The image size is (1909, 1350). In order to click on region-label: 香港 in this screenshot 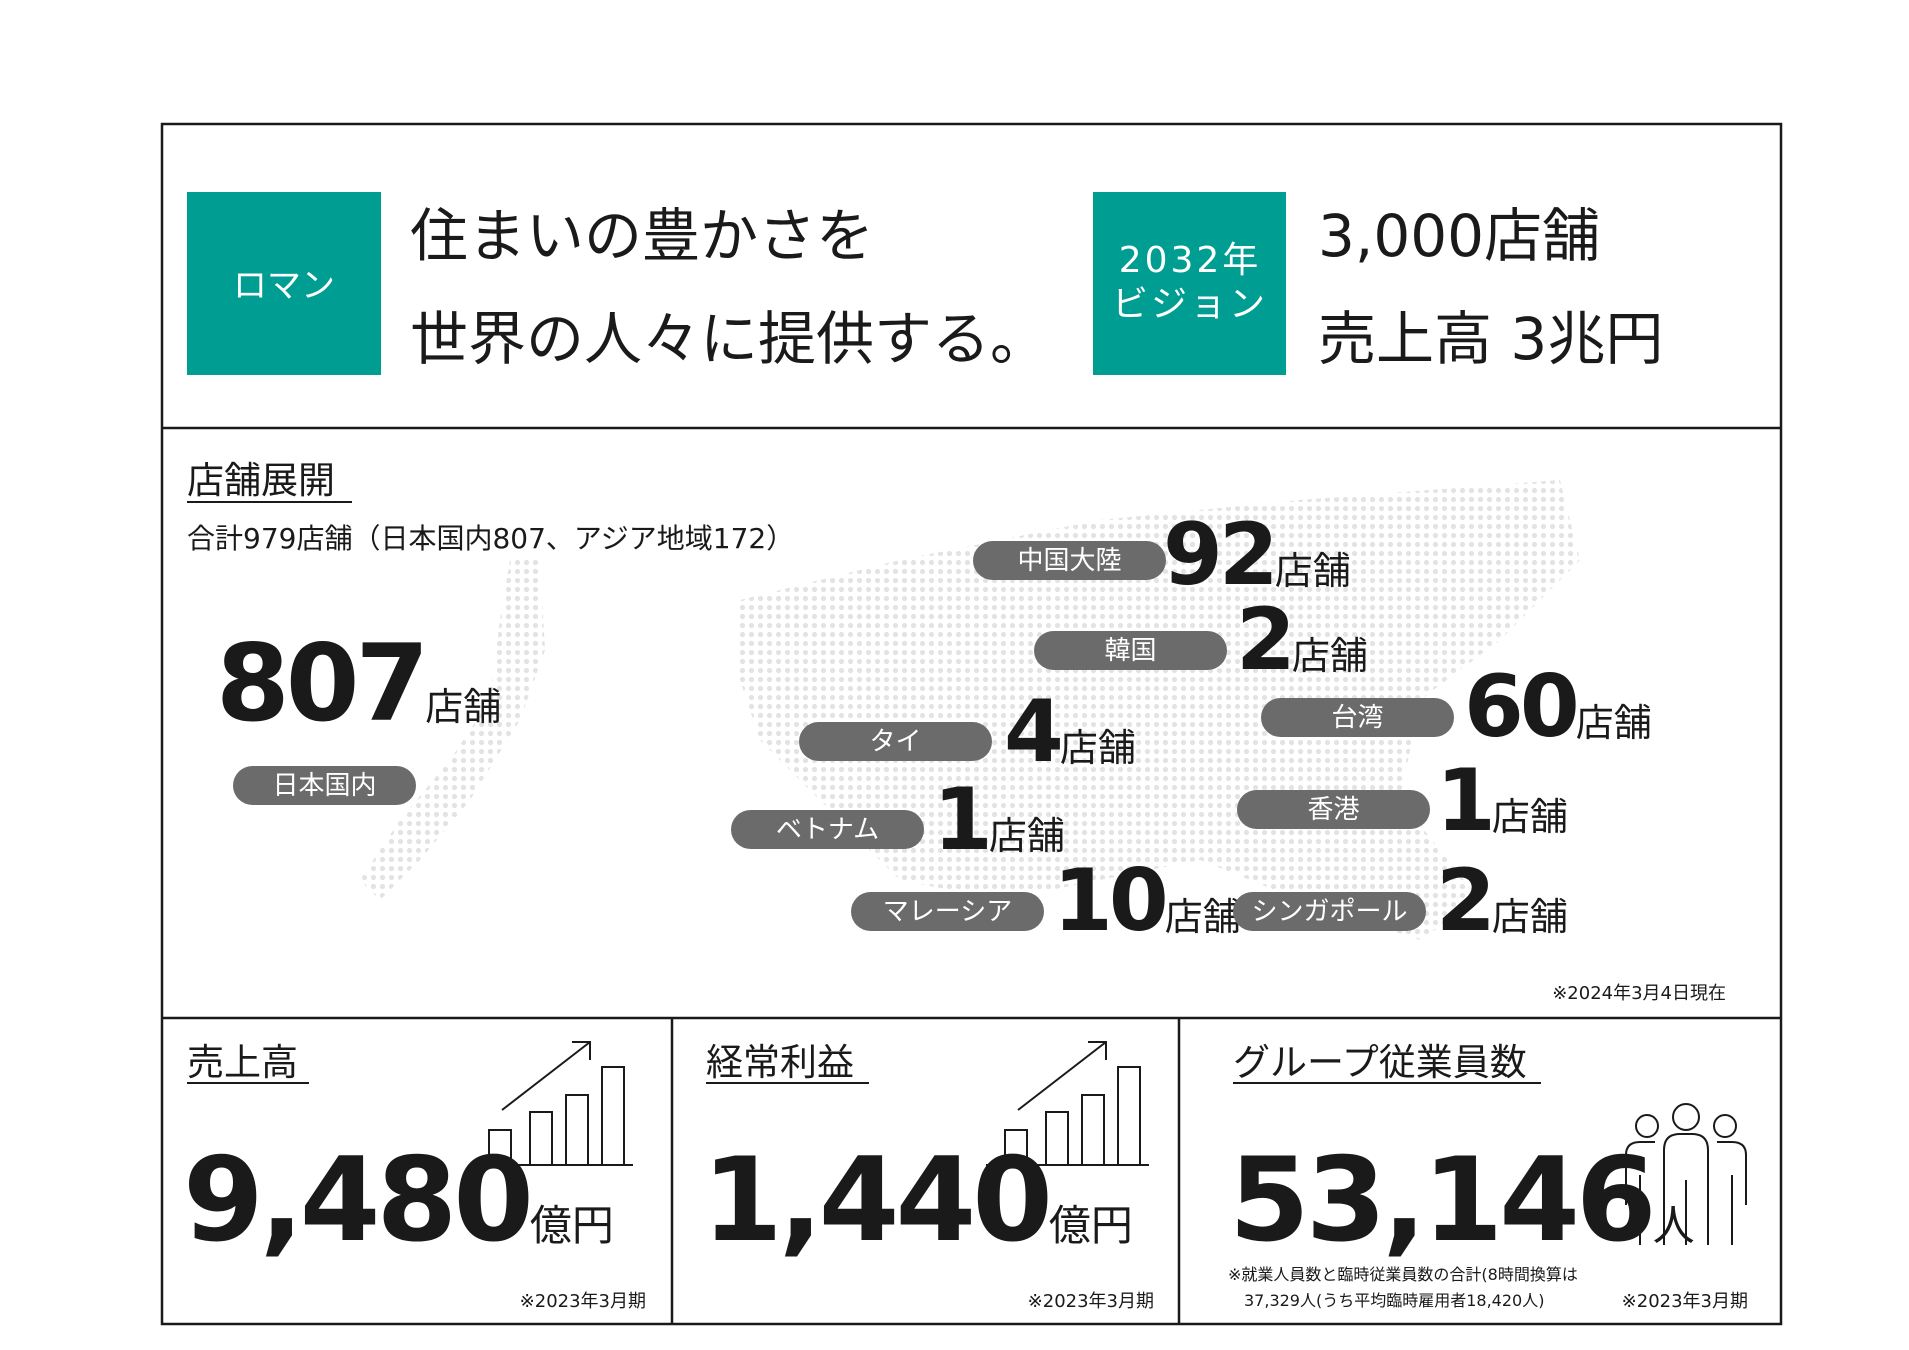, I will do `click(1333, 810)`.